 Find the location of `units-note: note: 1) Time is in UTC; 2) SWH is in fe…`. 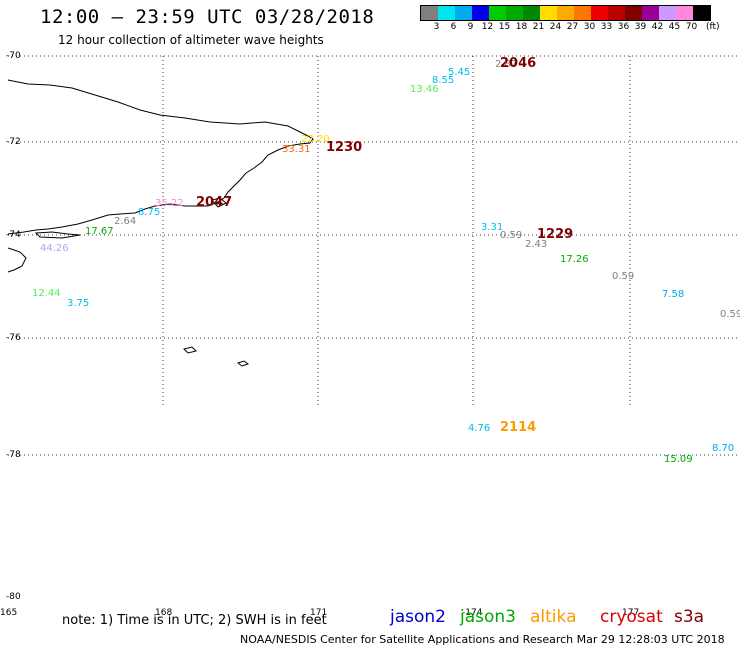

units-note: note: 1) Time is in UTC; 2) SWH is in fe… is located at coordinates (194, 620).